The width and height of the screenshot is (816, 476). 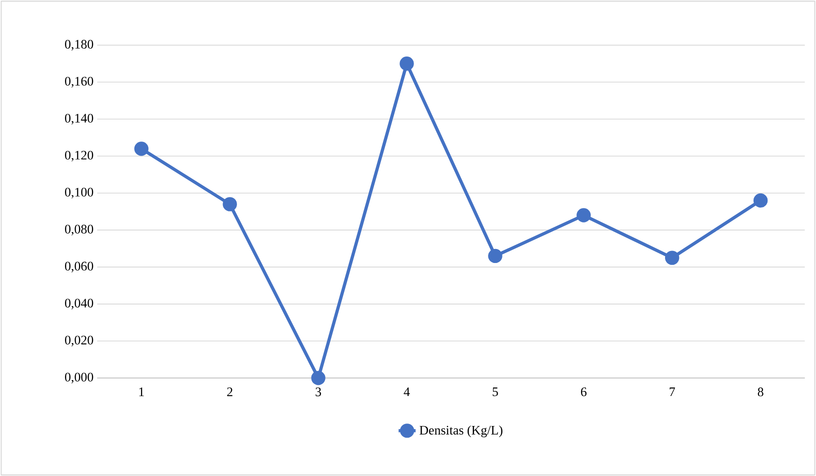 What do you see at coordinates (495, 391) in the screenshot?
I see `x-tick-label: 5` at bounding box center [495, 391].